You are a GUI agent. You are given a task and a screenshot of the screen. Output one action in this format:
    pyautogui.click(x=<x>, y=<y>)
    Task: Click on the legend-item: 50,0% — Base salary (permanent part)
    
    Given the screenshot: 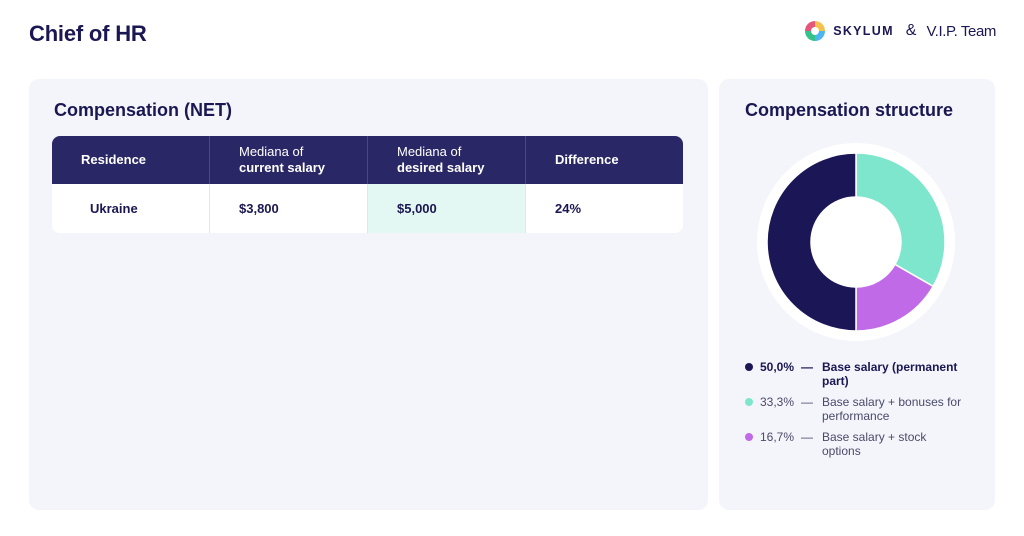 What is the action you would take?
    pyautogui.click(x=865, y=374)
    